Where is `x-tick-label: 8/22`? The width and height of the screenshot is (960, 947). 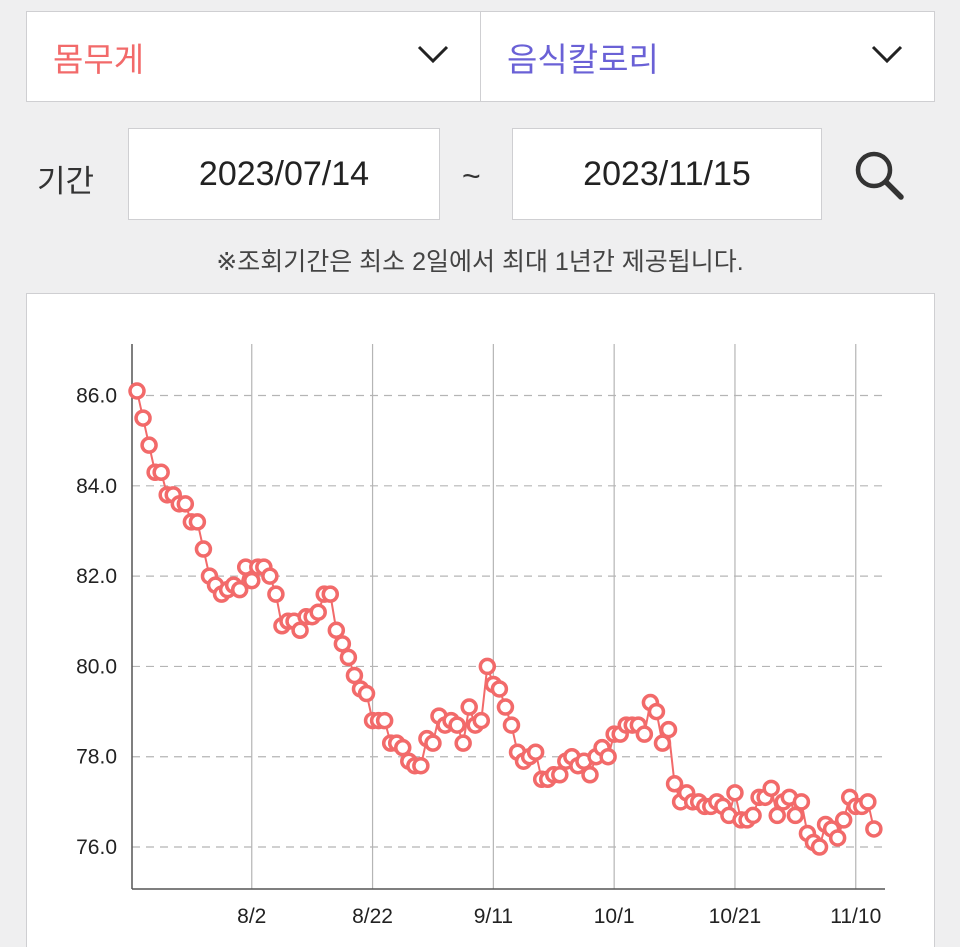
x-tick-label: 8/22 is located at coordinates (372, 916).